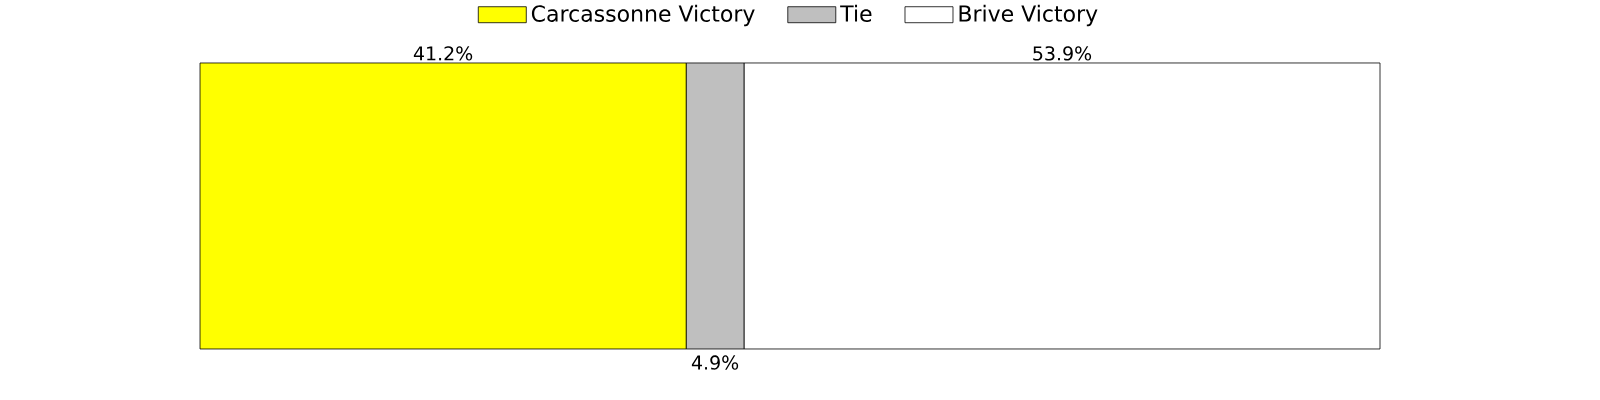 The width and height of the screenshot is (1600, 400). I want to click on data-label: 4.9%, so click(715, 362).